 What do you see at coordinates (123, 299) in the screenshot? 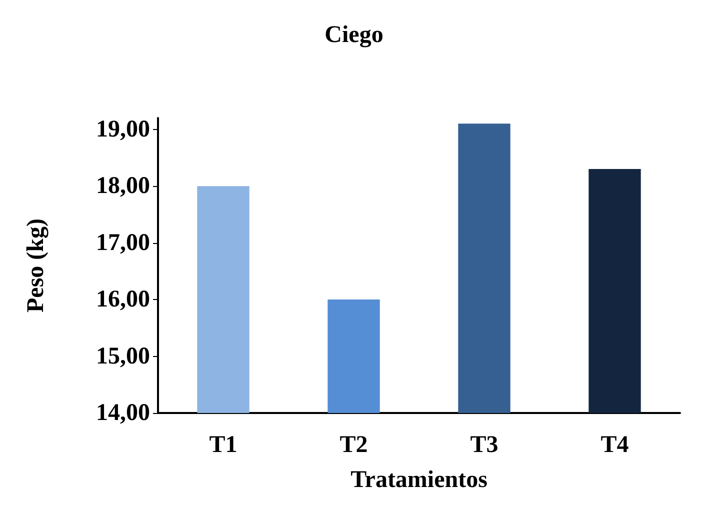
I see `y-tick-label: 16,00` at bounding box center [123, 299].